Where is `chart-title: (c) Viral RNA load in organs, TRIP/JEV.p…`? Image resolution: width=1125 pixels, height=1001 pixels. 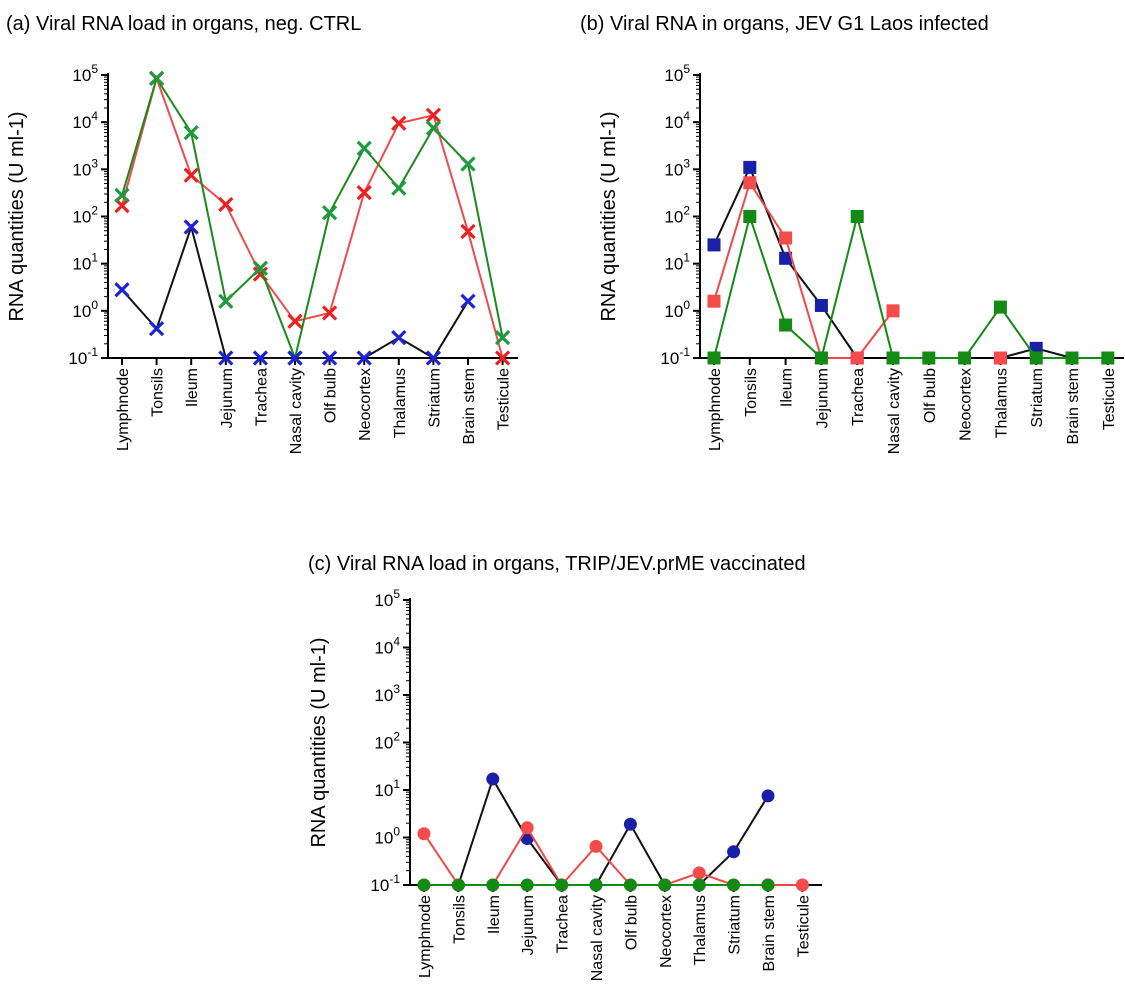
chart-title: (c) Viral RNA load in organs, TRIP/JEV.p… is located at coordinates (557, 564).